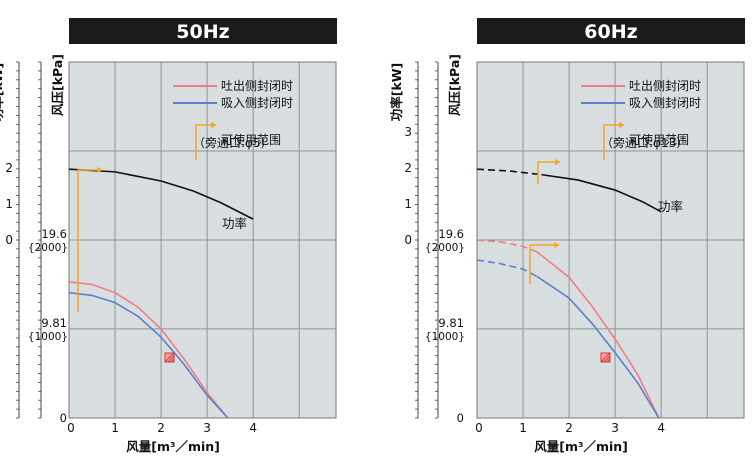  I want to click on legend-note: （旁通口:φ5）, so click(233, 142).